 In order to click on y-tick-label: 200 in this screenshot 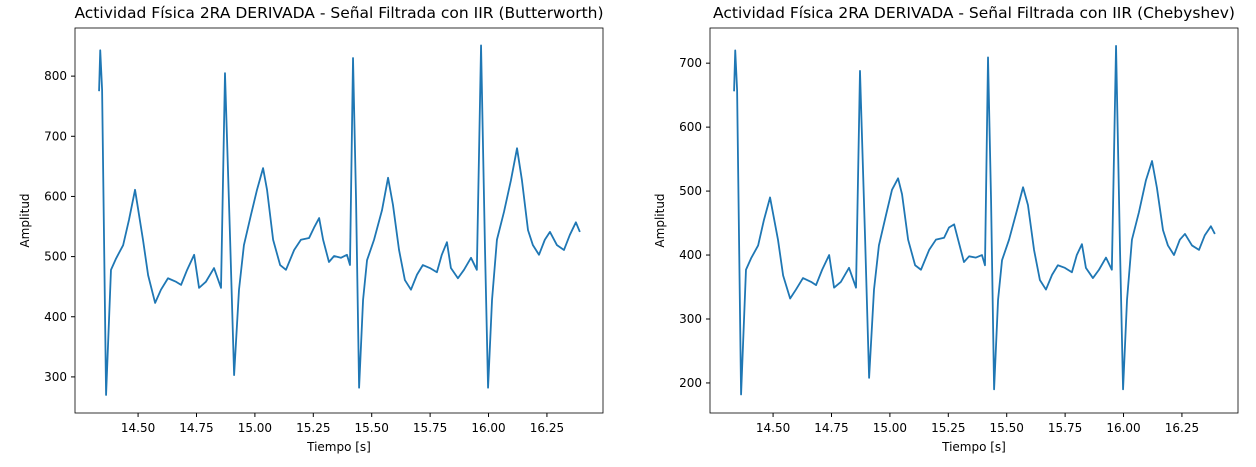, I will do `click(690, 383)`.